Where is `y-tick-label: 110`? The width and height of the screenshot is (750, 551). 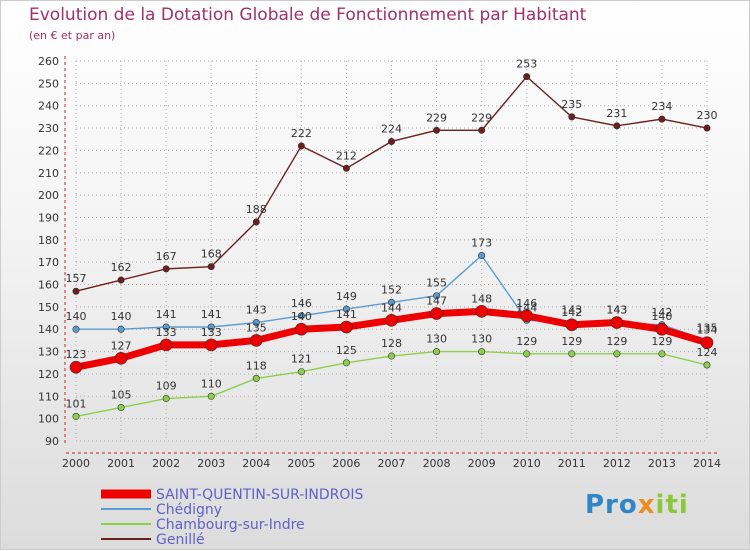 y-tick-label: 110 is located at coordinates (48, 396).